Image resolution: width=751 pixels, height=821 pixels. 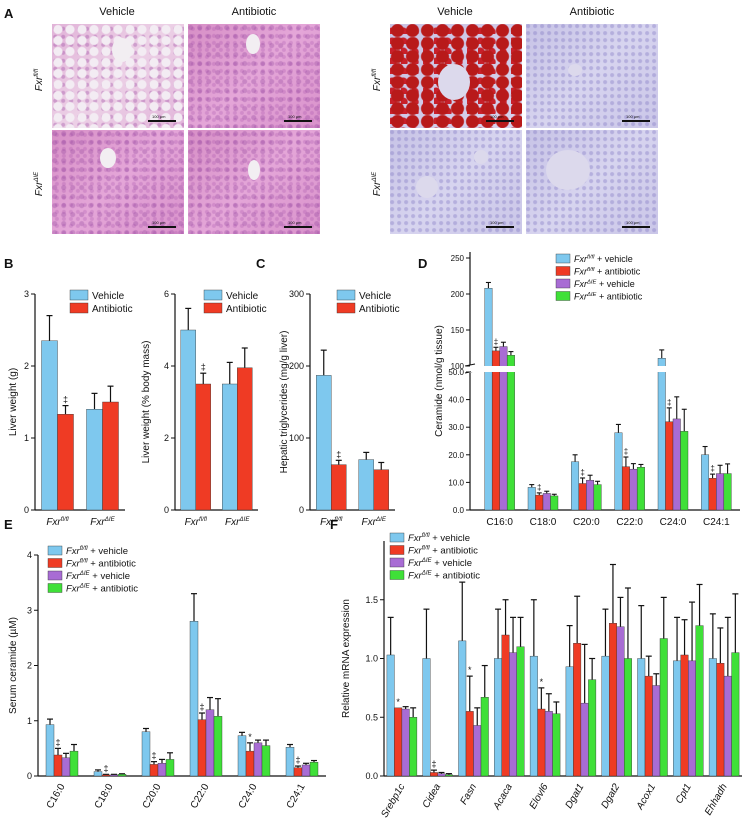 I want to click on y-tick-label: 3, so click(x=26, y=294).